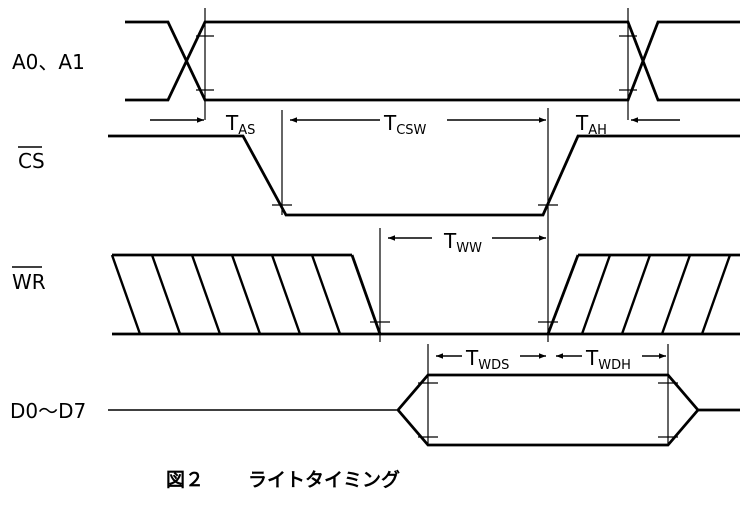 This screenshot has width=754, height=506. What do you see at coordinates (226, 294) in the screenshot?
I see `wr-hatch-left` at bounding box center [226, 294].